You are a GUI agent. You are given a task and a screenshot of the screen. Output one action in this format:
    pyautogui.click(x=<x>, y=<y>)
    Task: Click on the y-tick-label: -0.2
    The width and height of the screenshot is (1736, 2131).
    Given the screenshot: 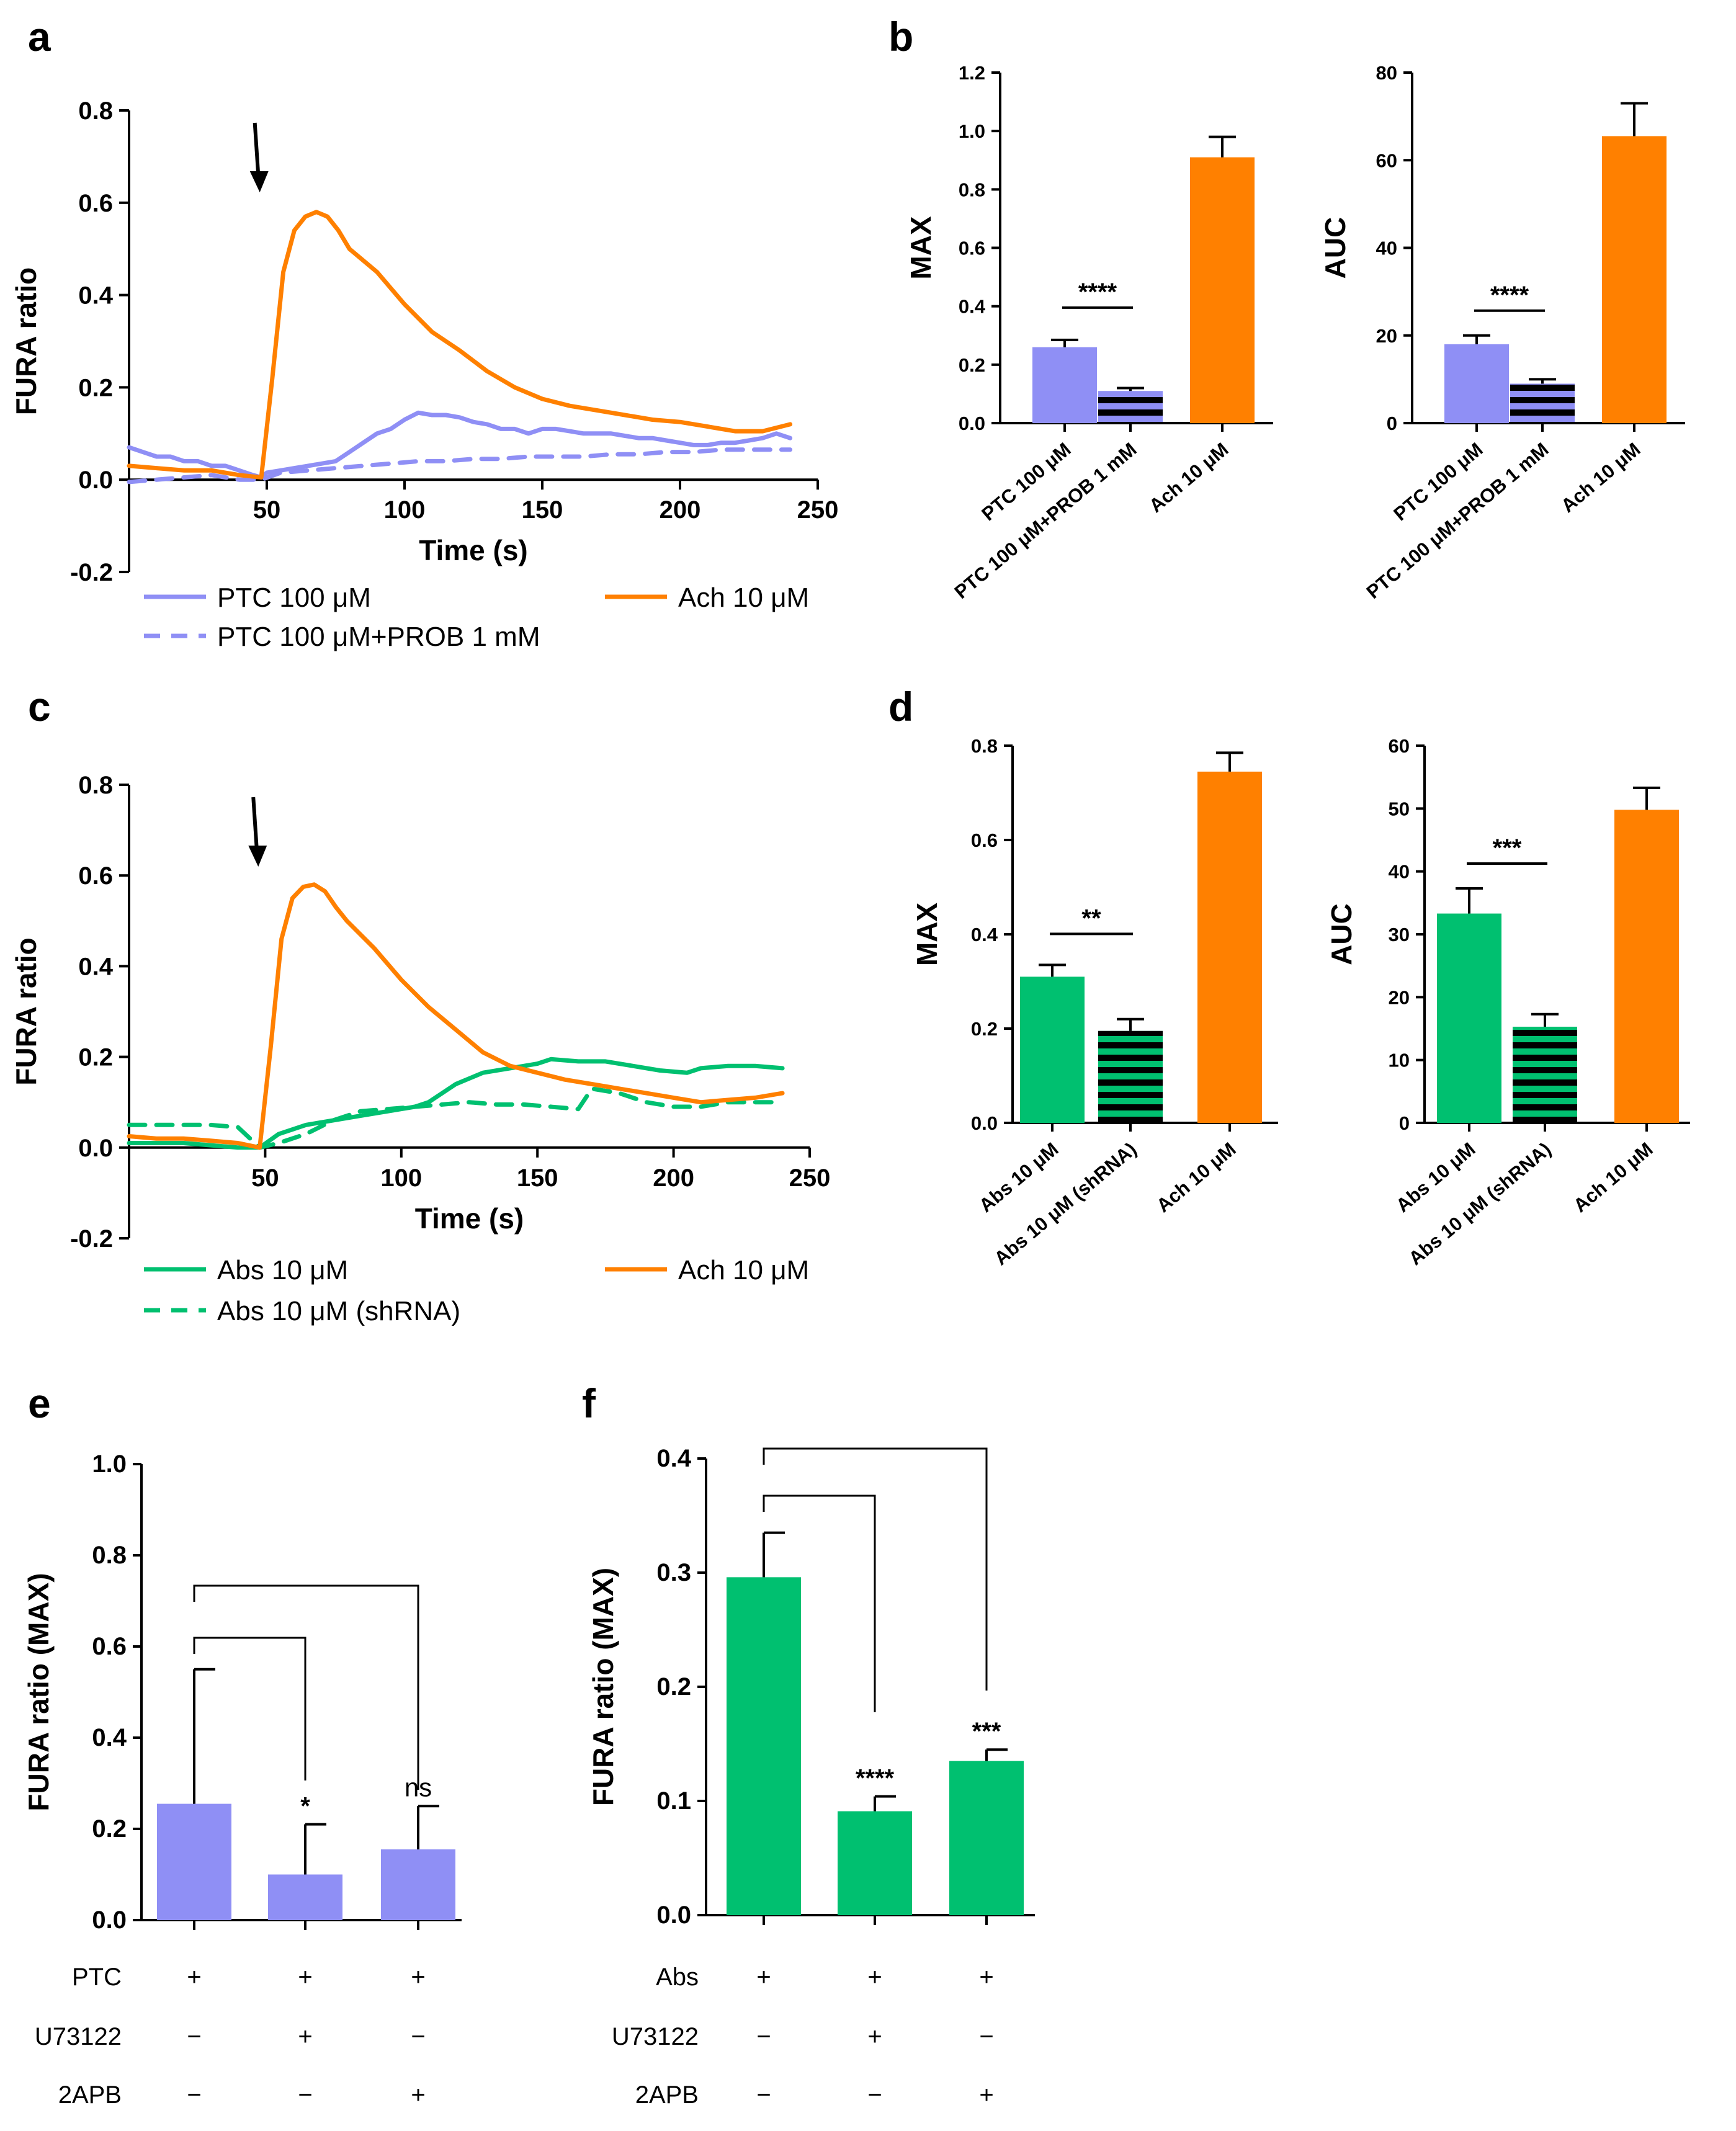 What is the action you would take?
    pyautogui.click(x=91, y=1239)
    